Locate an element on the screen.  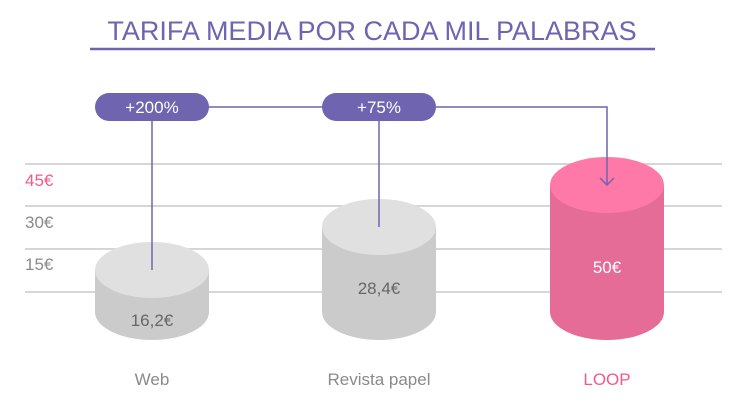
pill-label: +75% is located at coordinates (379, 107).